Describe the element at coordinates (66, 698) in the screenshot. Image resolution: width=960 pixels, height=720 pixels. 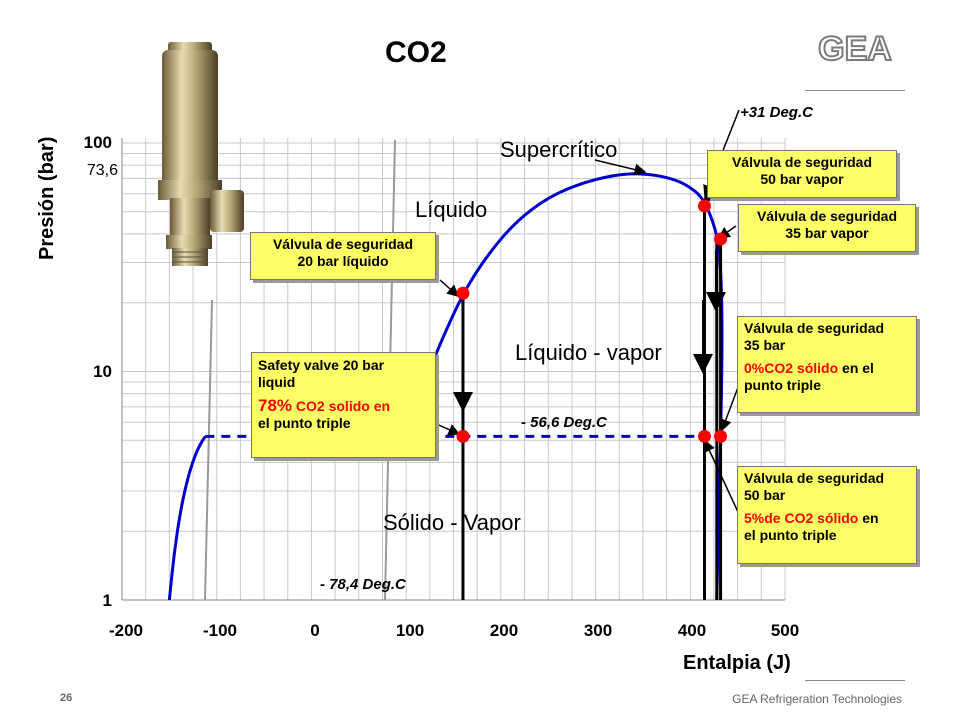
I see `page-number: 26` at that location.